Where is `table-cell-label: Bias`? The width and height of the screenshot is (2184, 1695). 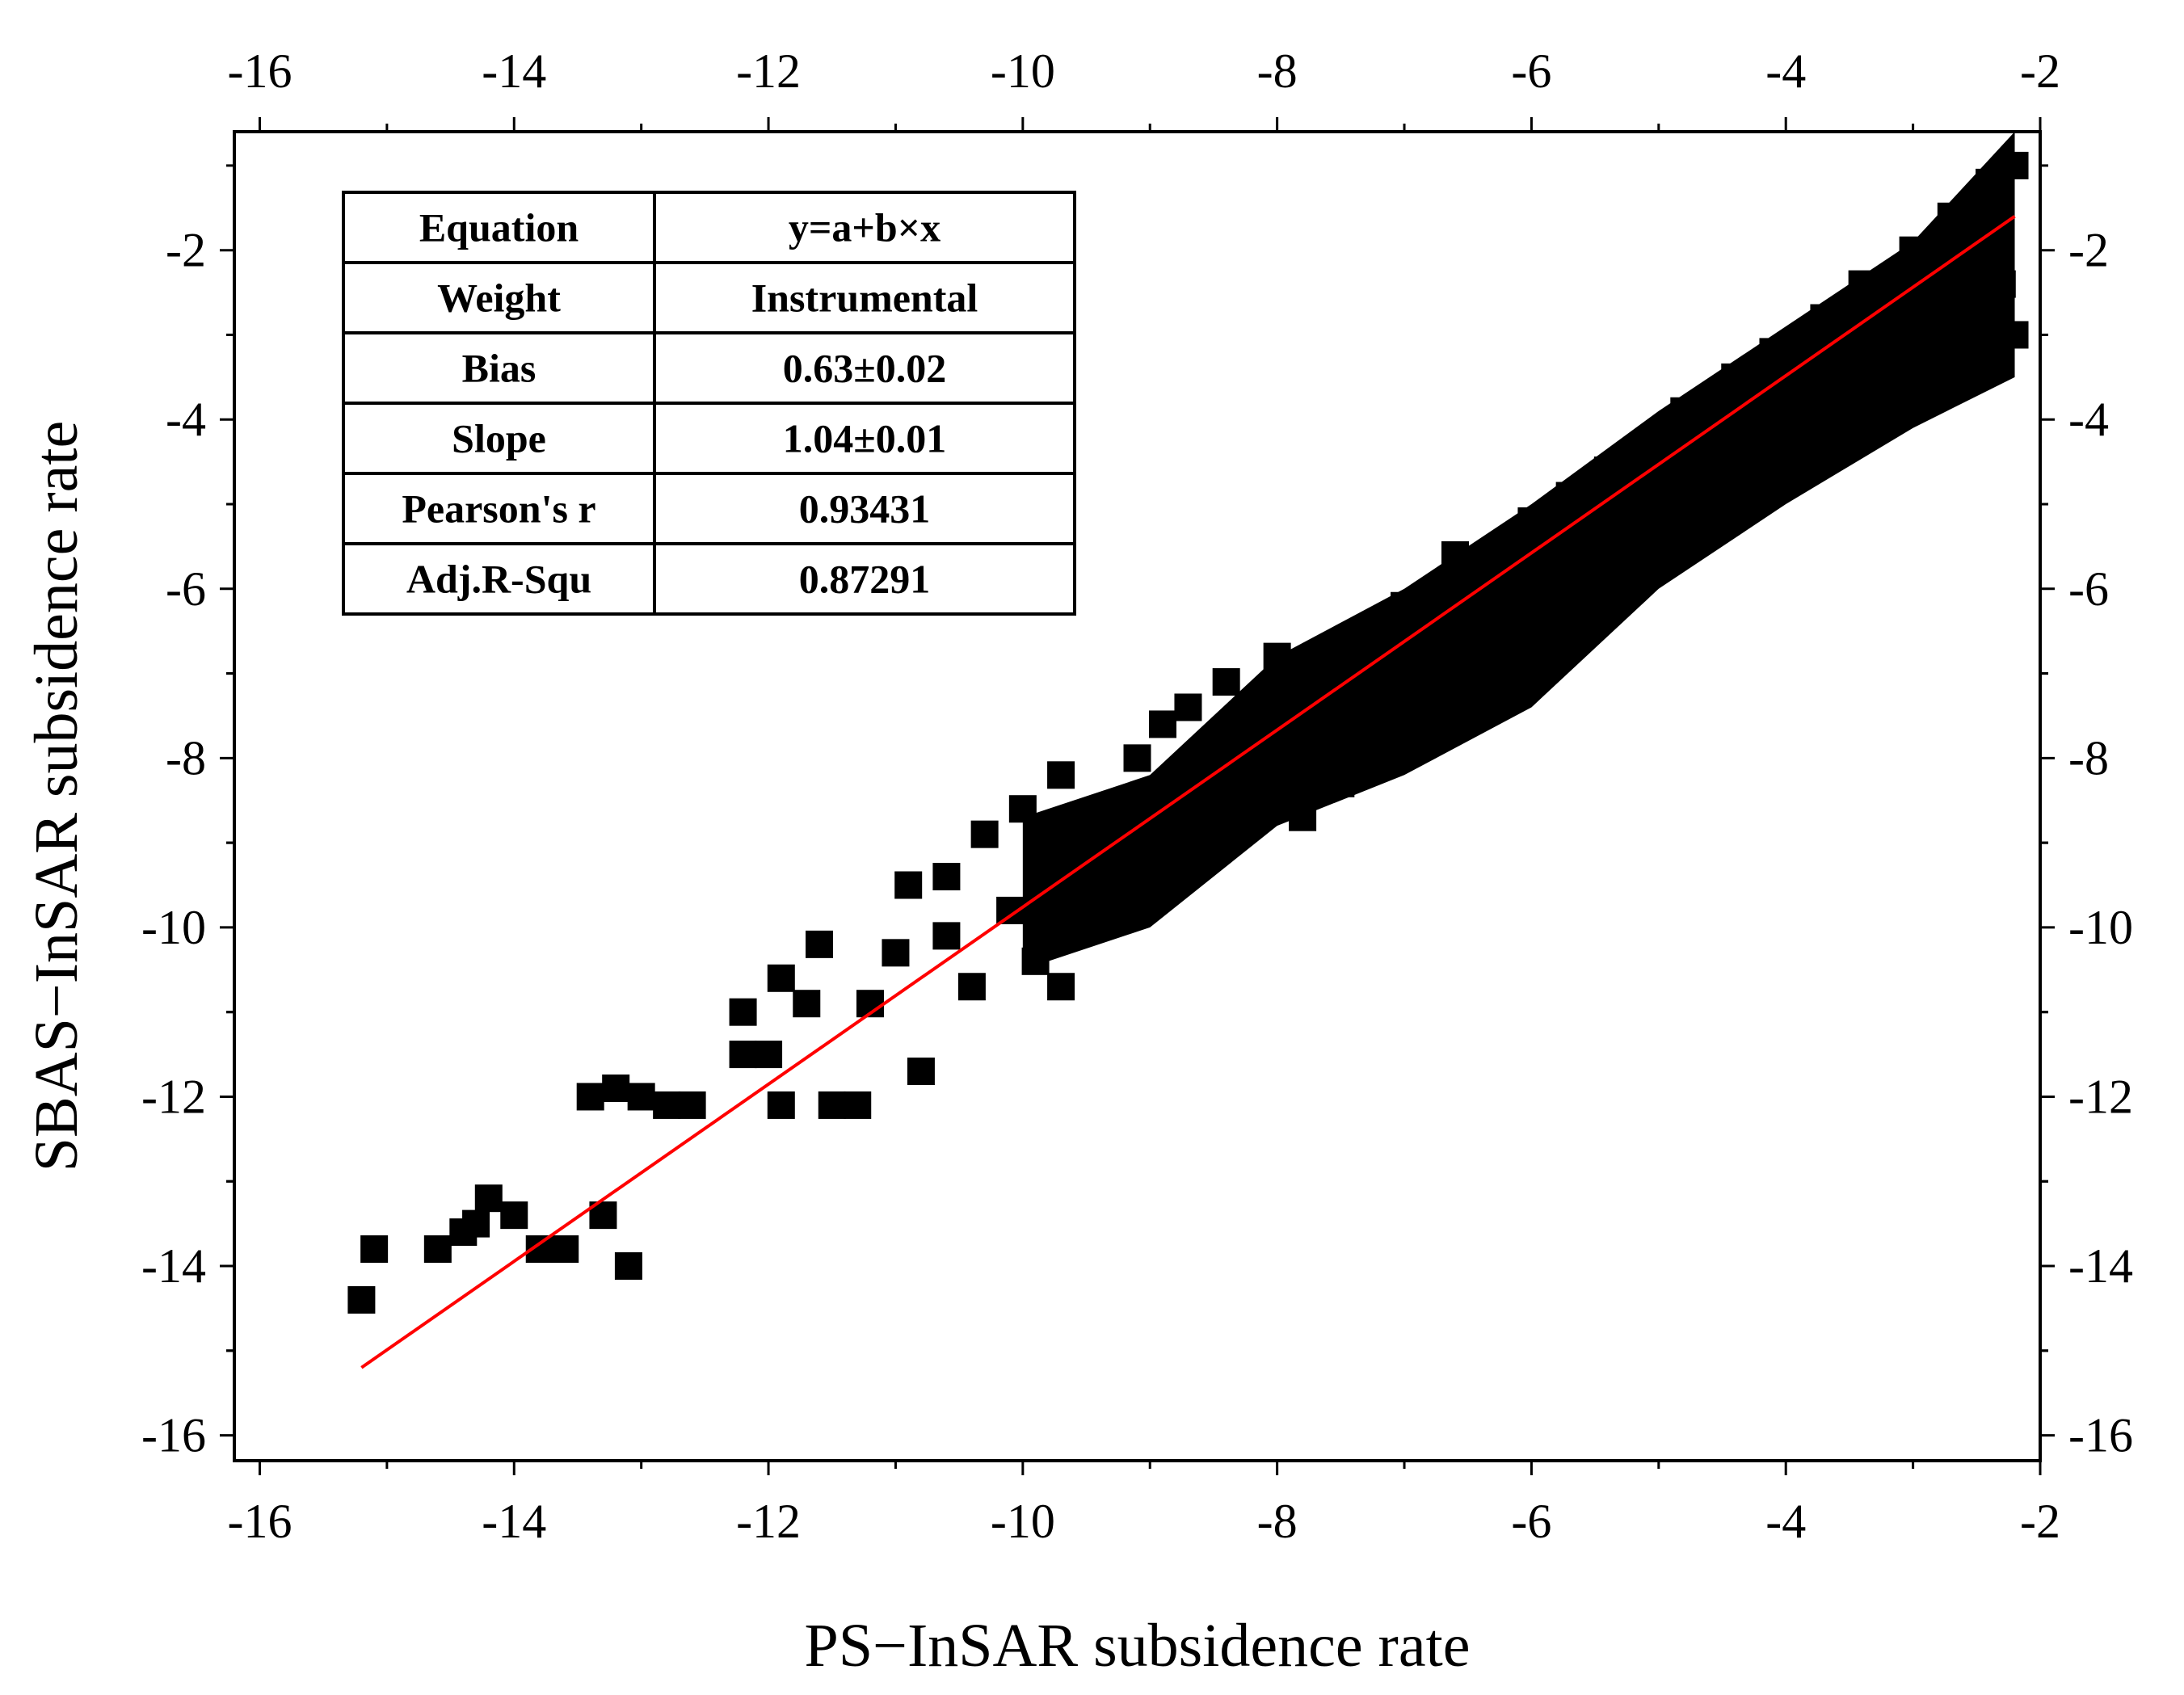
table-cell-label: Bias is located at coordinates (500, 368).